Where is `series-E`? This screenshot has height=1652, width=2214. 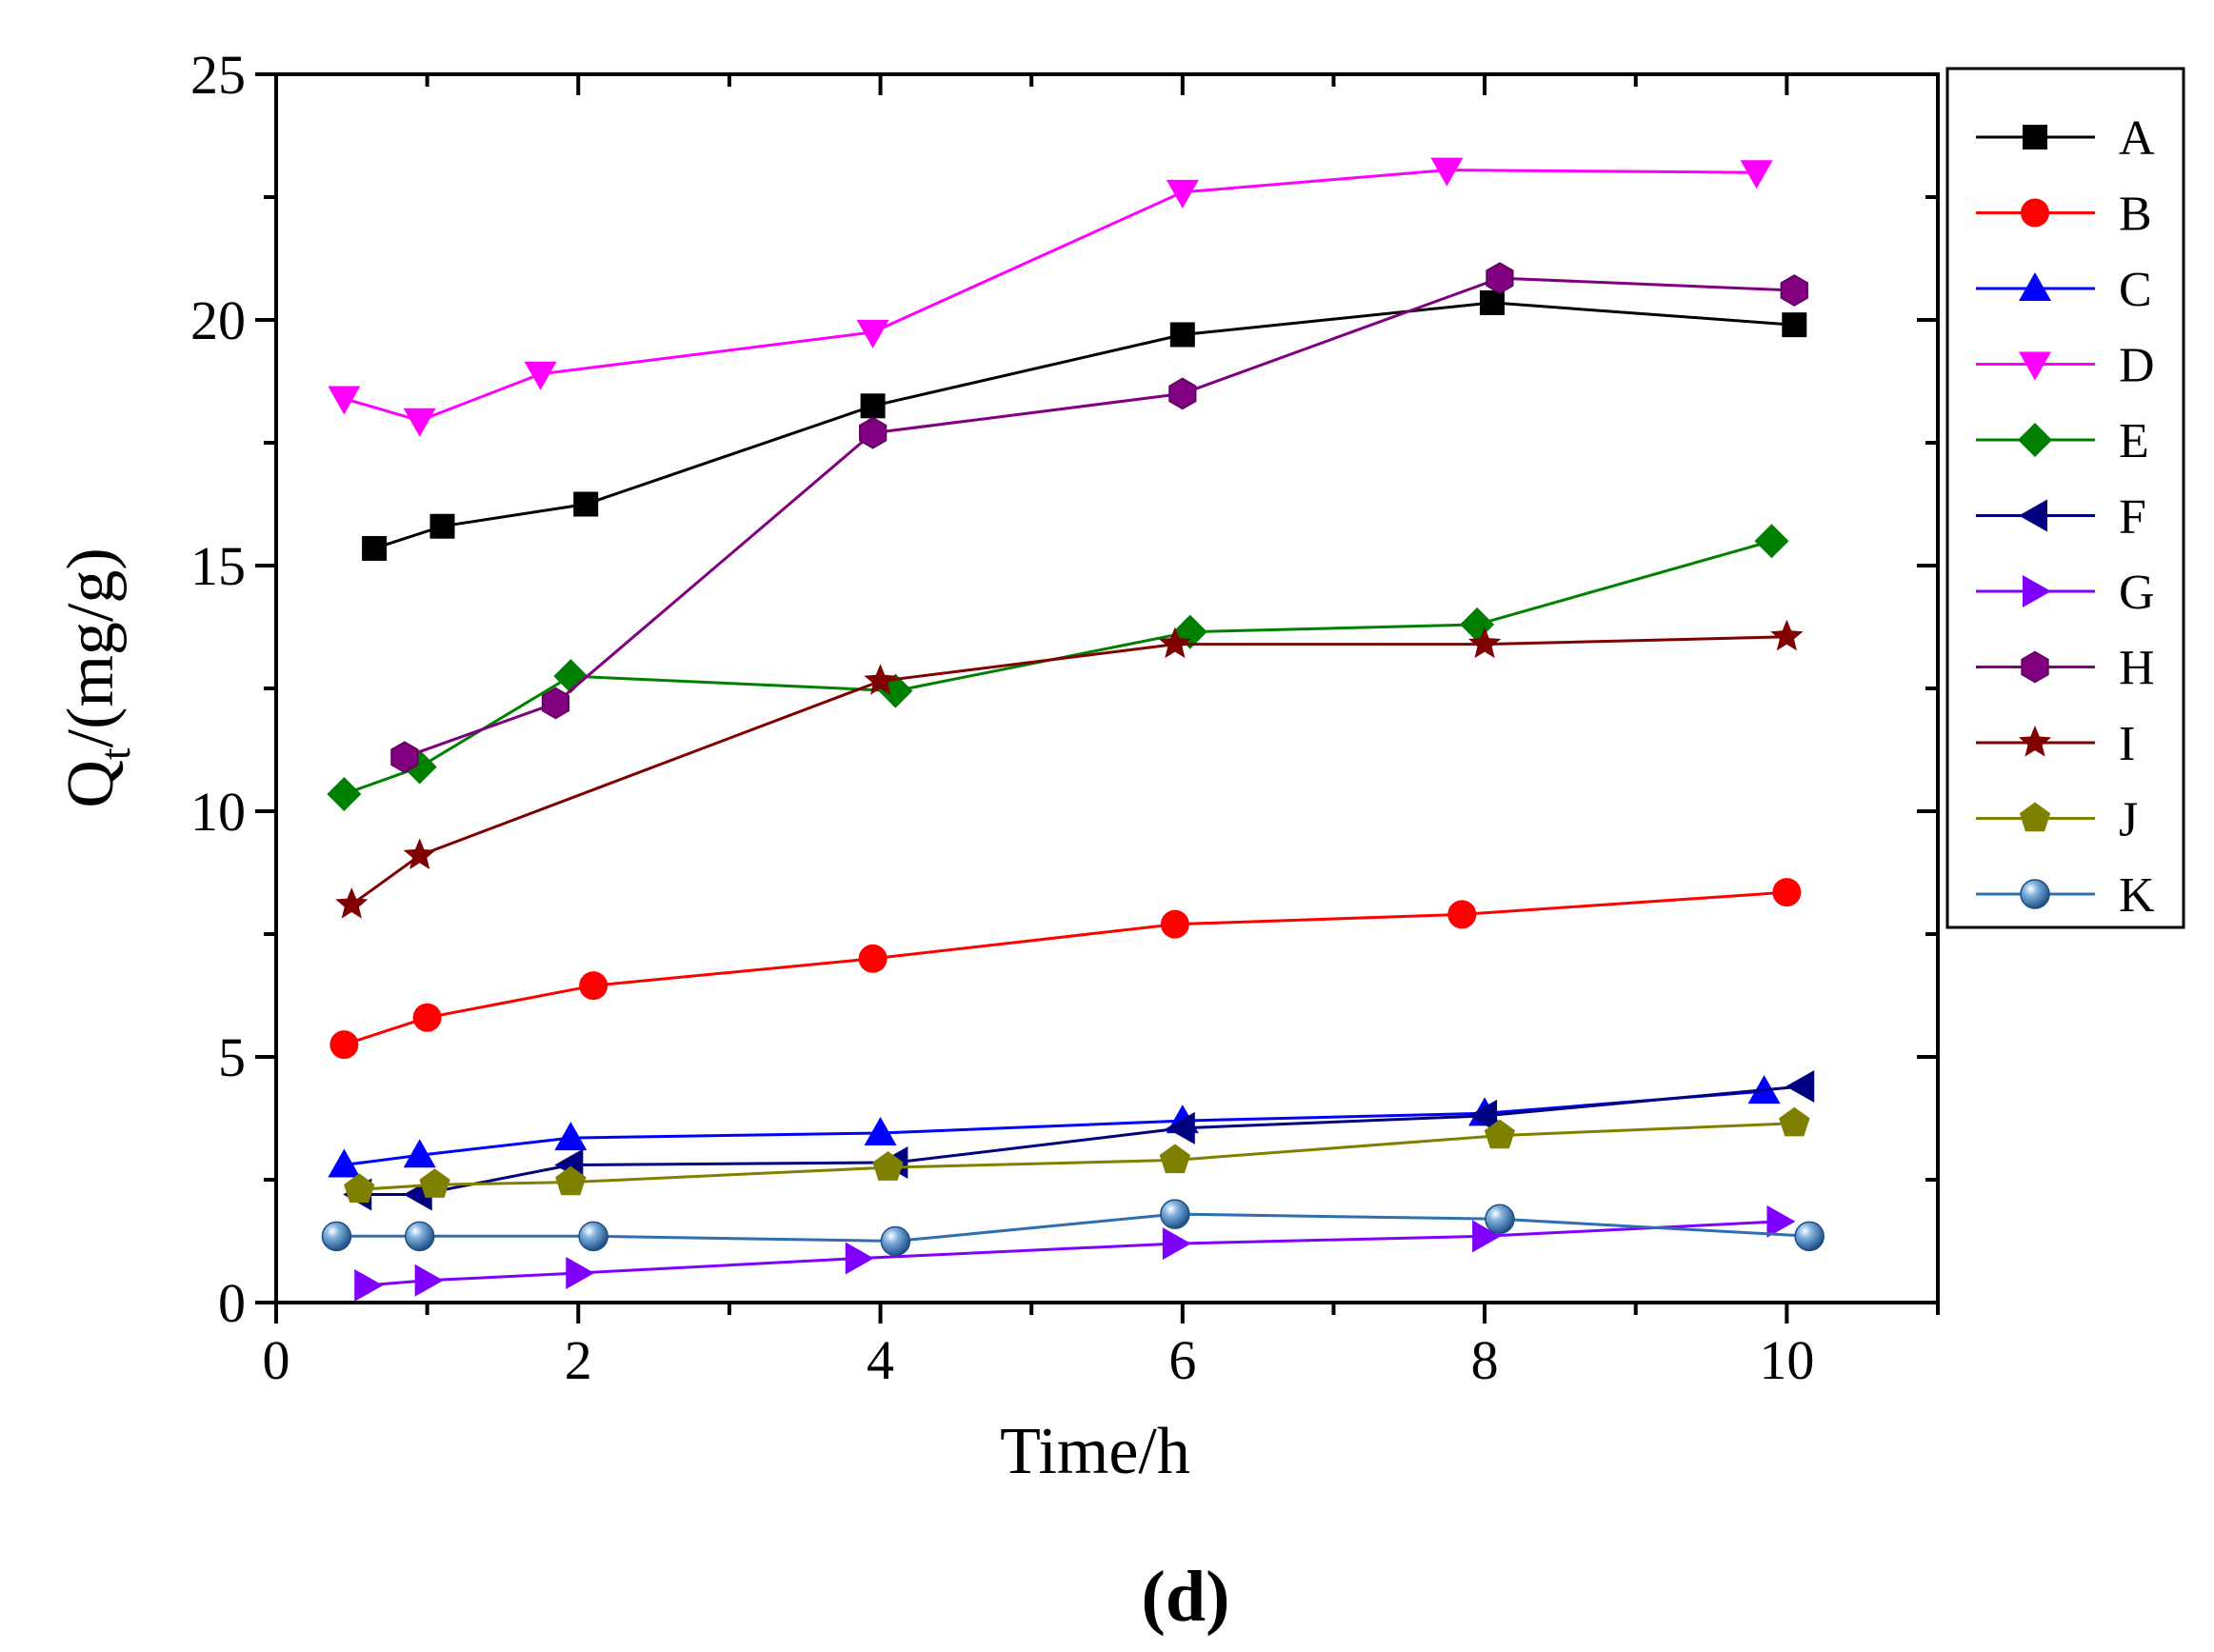 series-E is located at coordinates (1058, 668).